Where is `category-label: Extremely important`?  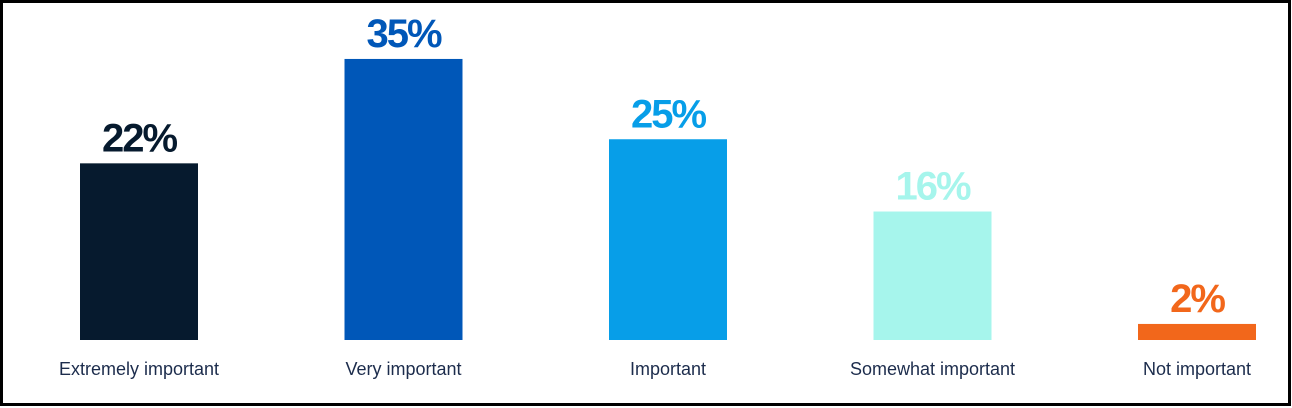 category-label: Extremely important is located at coordinates (139, 369).